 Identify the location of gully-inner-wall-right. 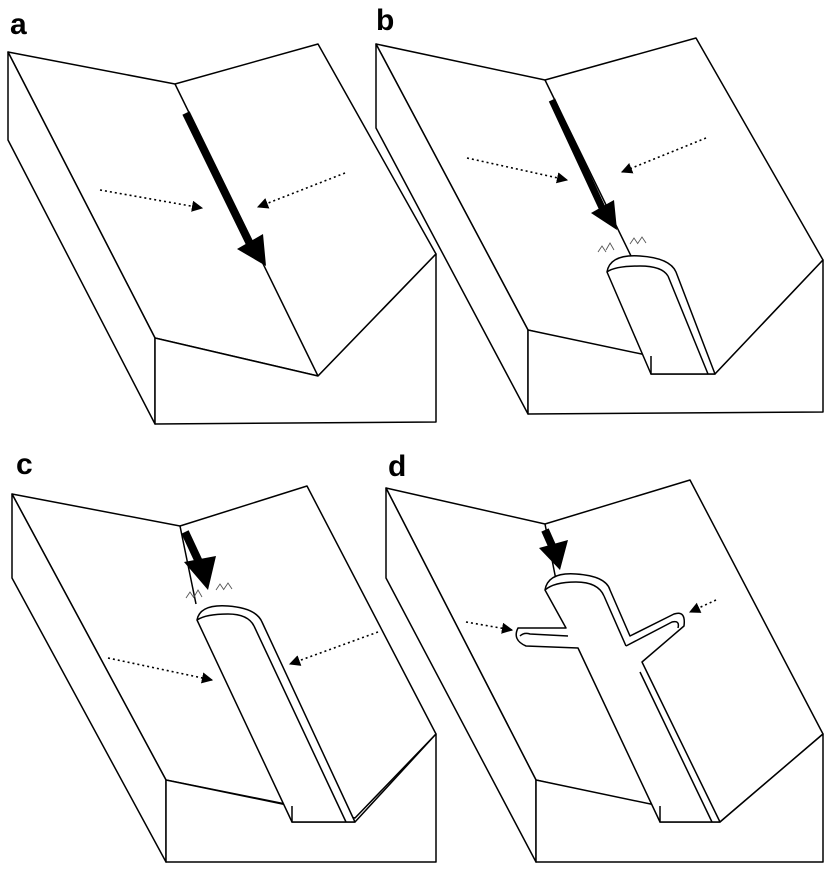
(615, 621).